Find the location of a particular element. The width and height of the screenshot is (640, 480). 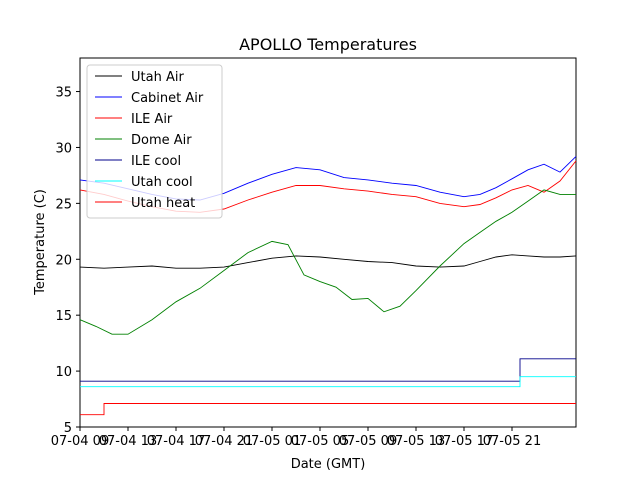

x-tick-label: 07-04 09 is located at coordinates (80, 441).